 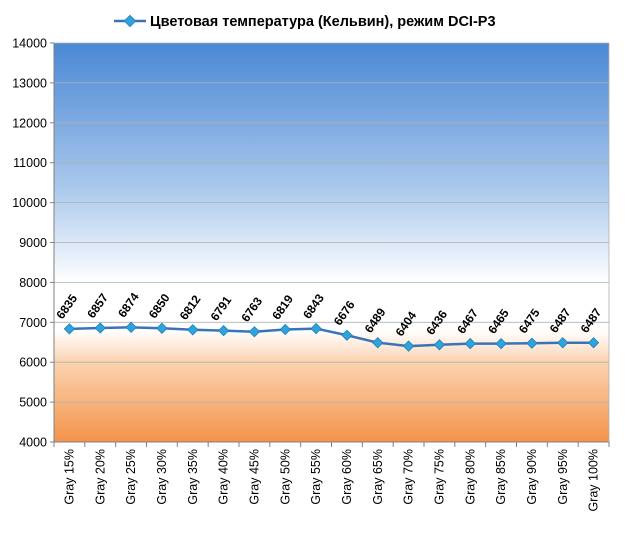 What do you see at coordinates (33, 443) in the screenshot?
I see `y-tick-label: 4000` at bounding box center [33, 443].